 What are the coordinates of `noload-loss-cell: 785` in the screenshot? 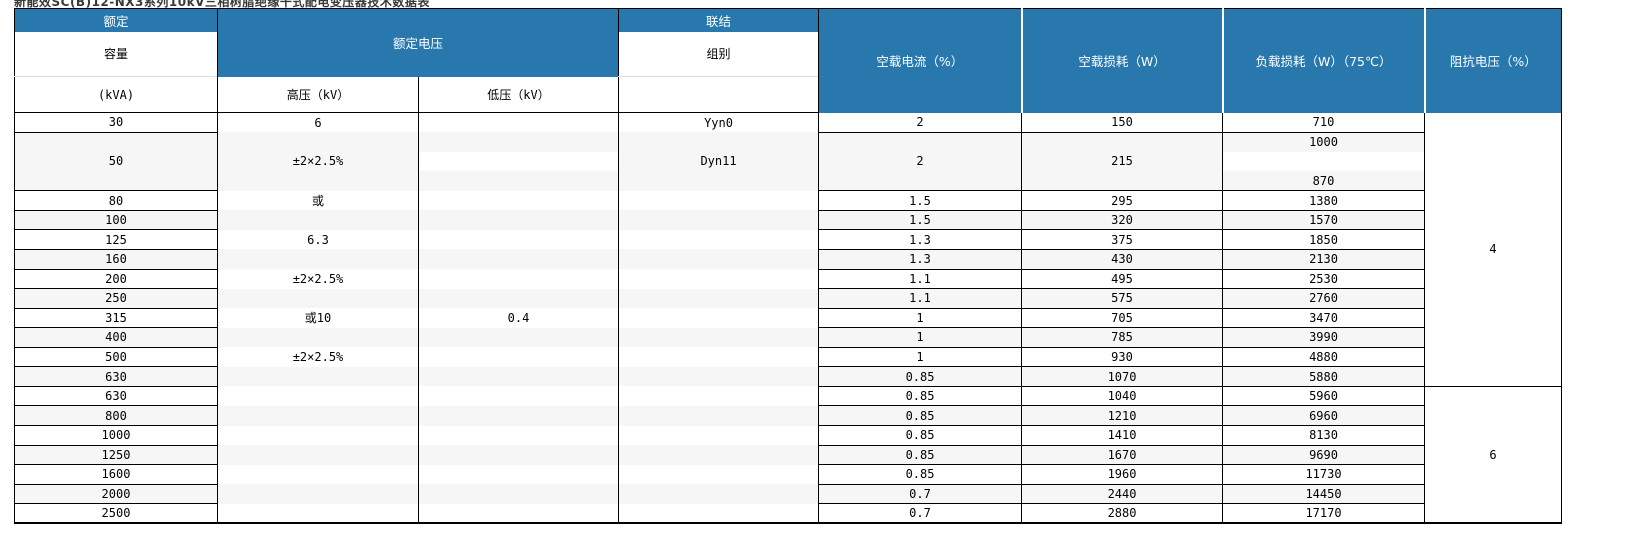 It's located at (1122, 337).